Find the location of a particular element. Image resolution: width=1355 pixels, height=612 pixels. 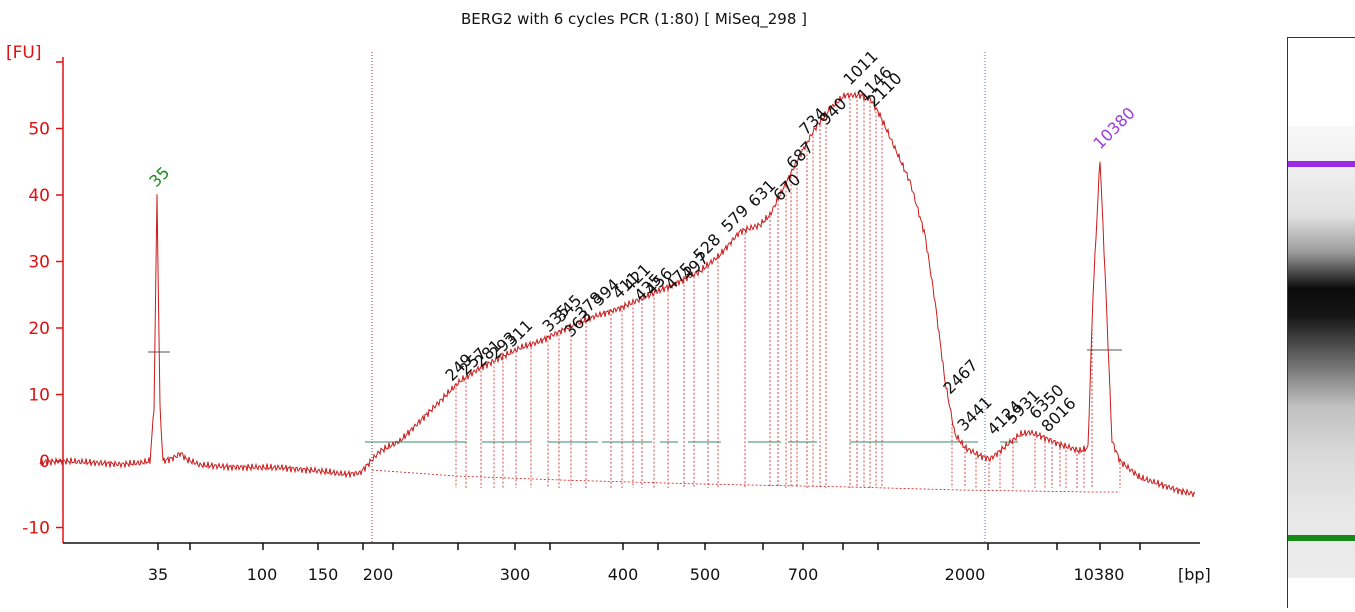

gel-image-lane is located at coordinates (1321, 322).